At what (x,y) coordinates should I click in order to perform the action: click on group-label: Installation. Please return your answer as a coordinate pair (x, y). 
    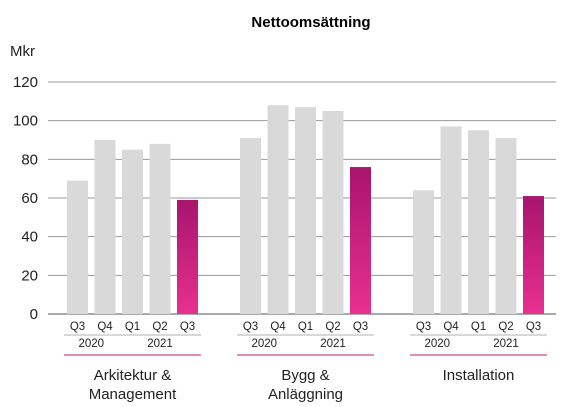
    Looking at the image, I should click on (479, 375).